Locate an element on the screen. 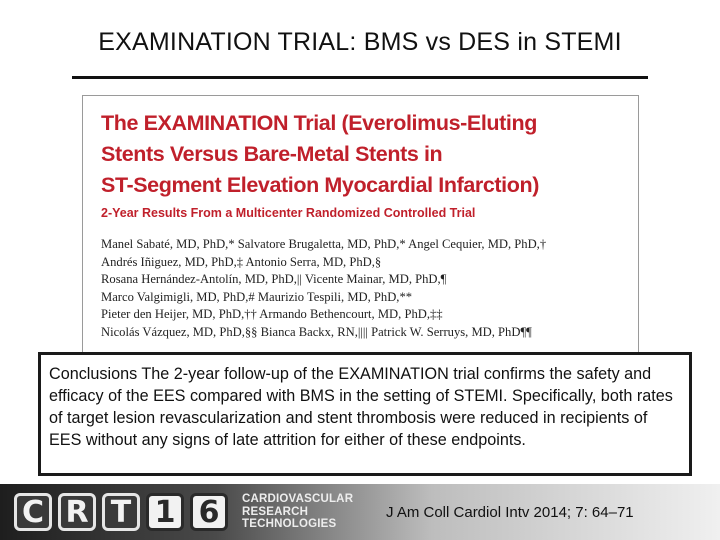 The height and width of the screenshot is (540, 720). logo-text-line: CARDIOVASCULAR is located at coordinates (298, 499).